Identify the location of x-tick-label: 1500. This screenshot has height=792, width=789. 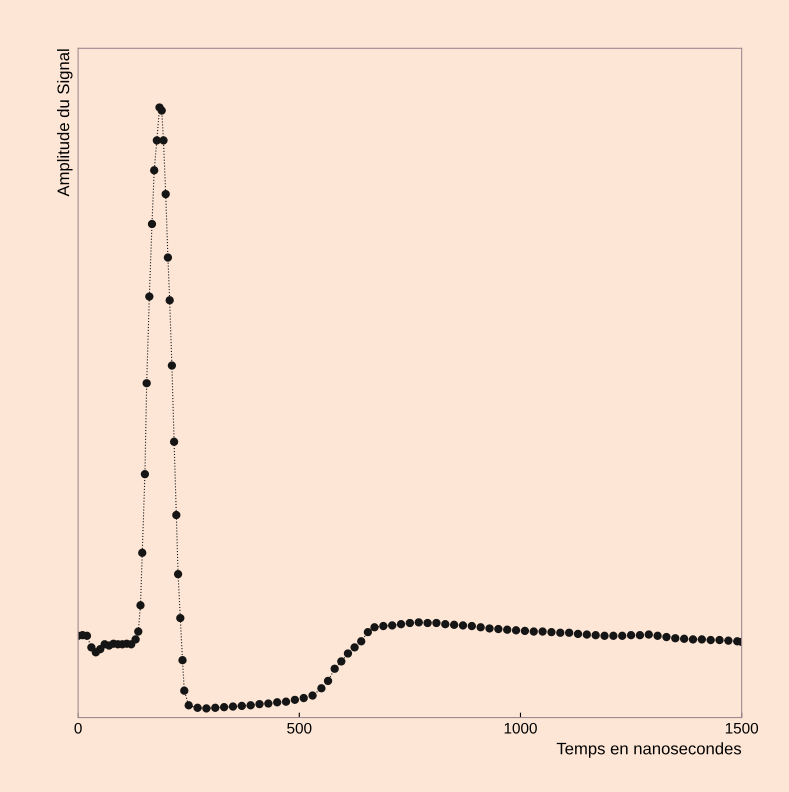
(742, 728).